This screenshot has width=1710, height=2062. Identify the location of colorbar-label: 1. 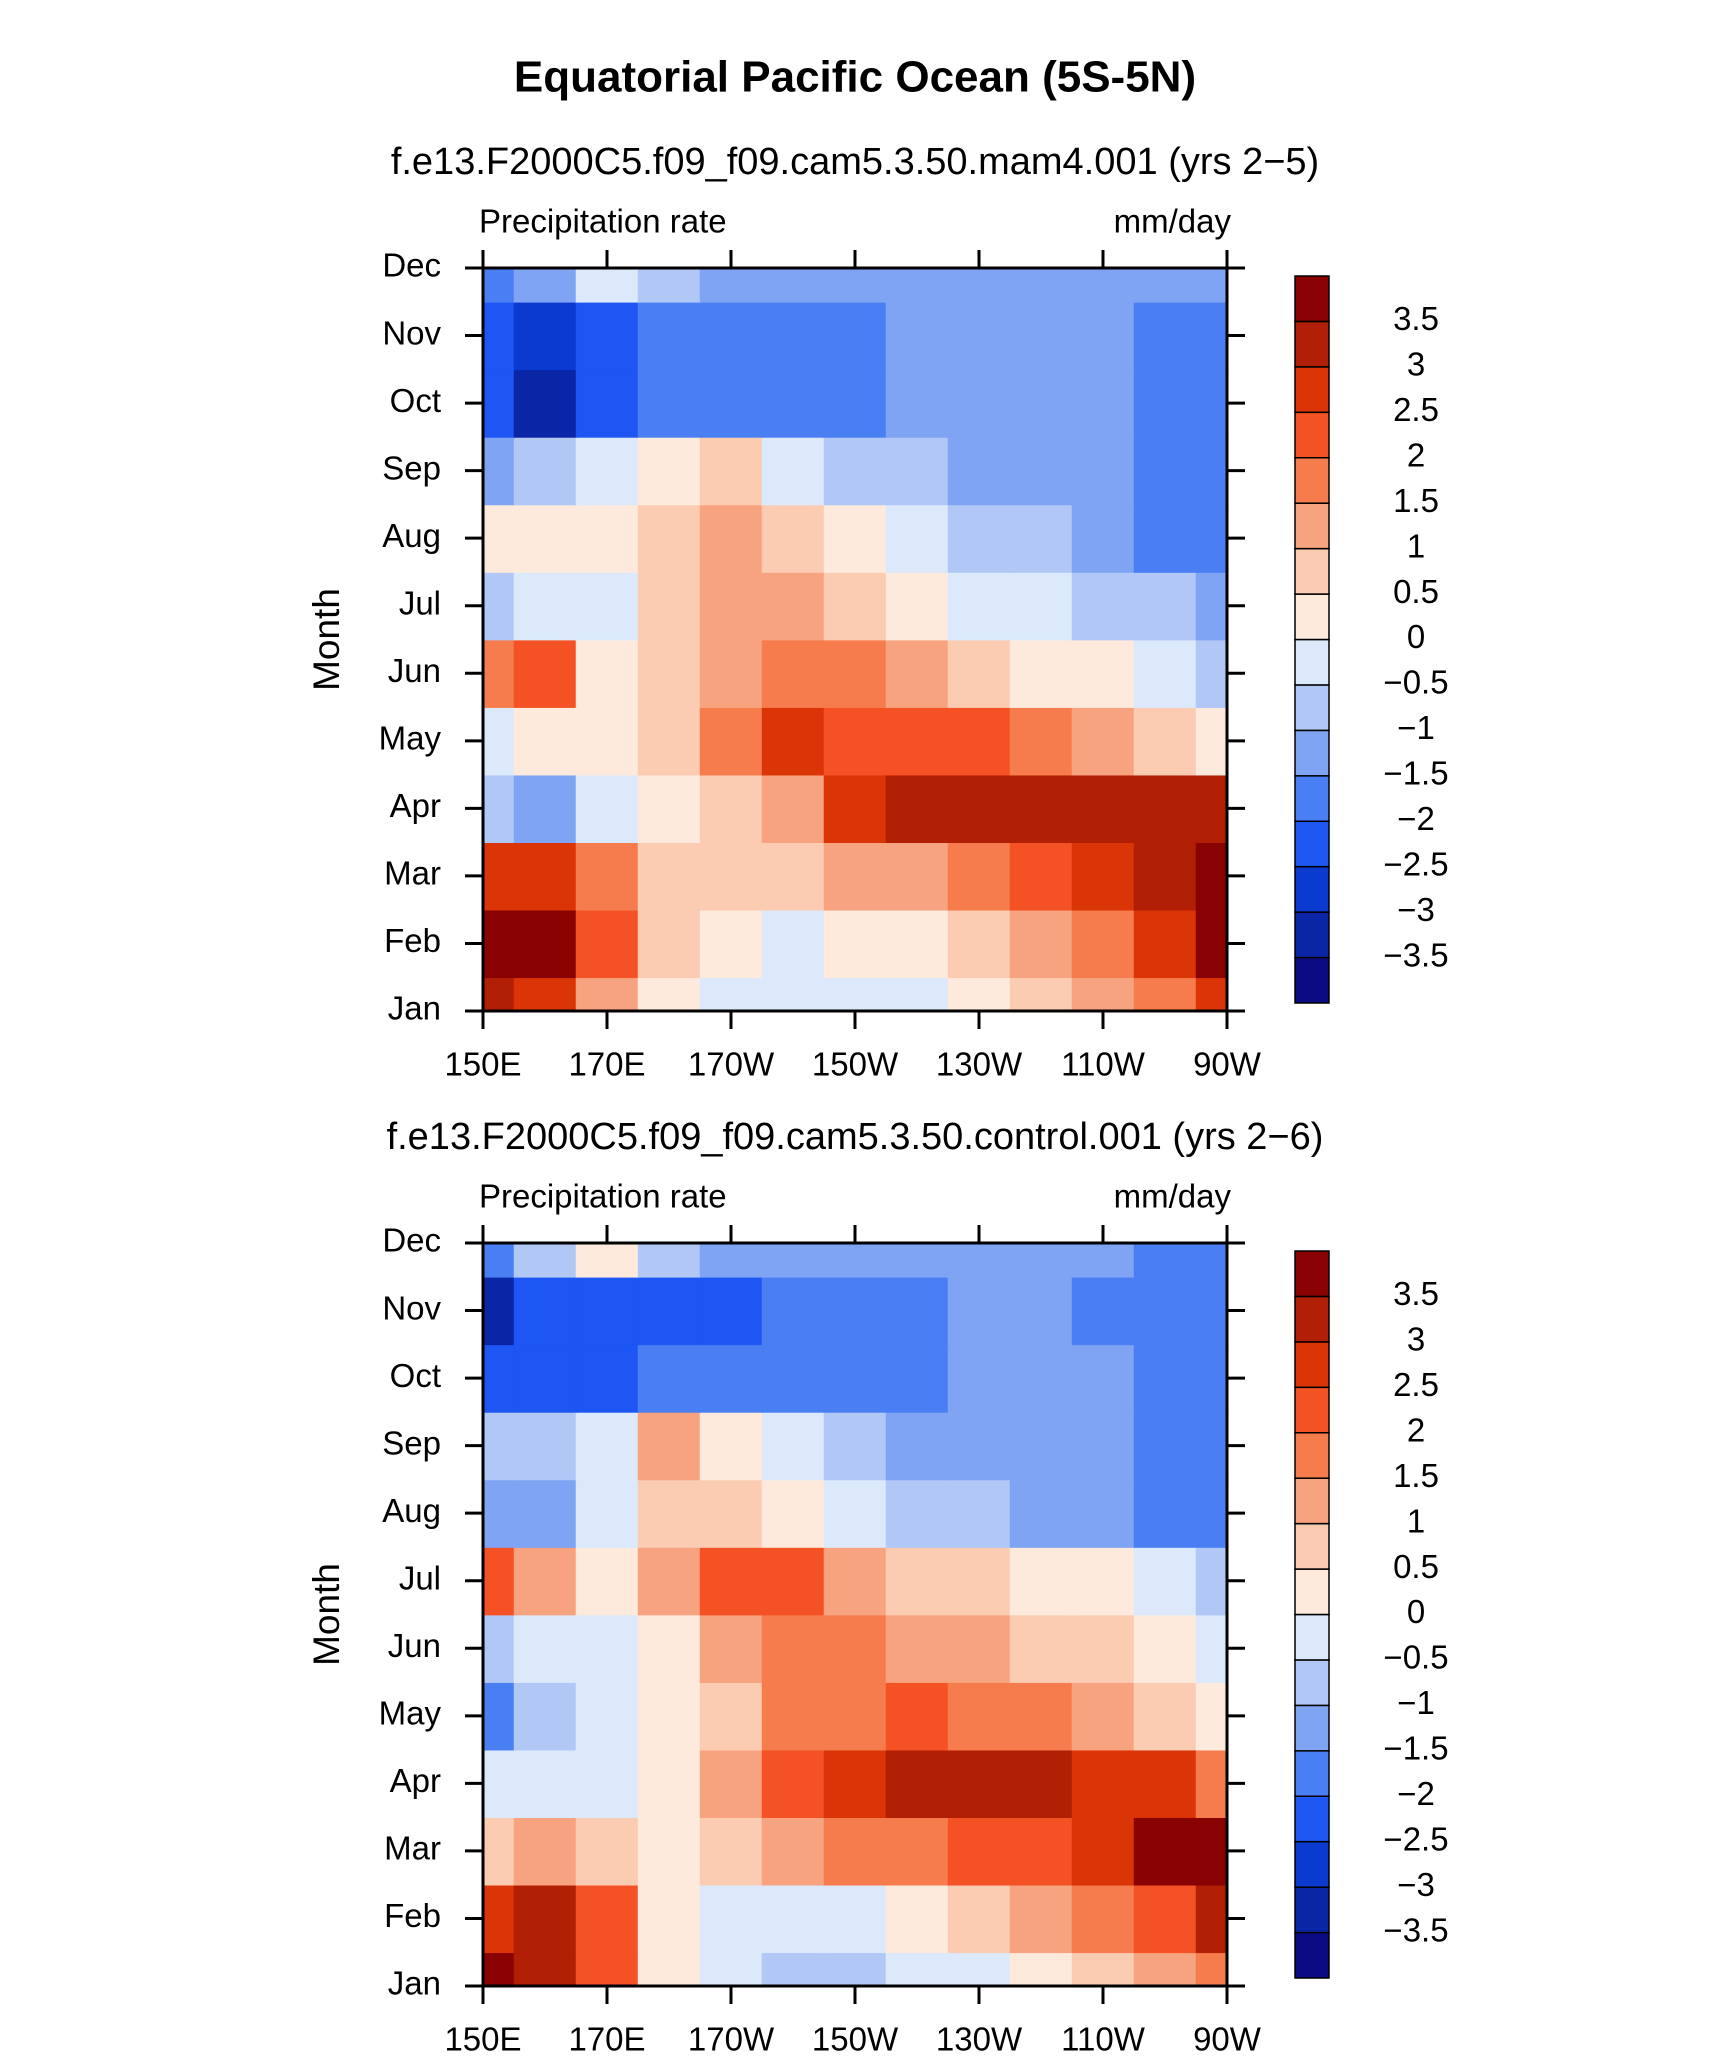
(1416, 545).